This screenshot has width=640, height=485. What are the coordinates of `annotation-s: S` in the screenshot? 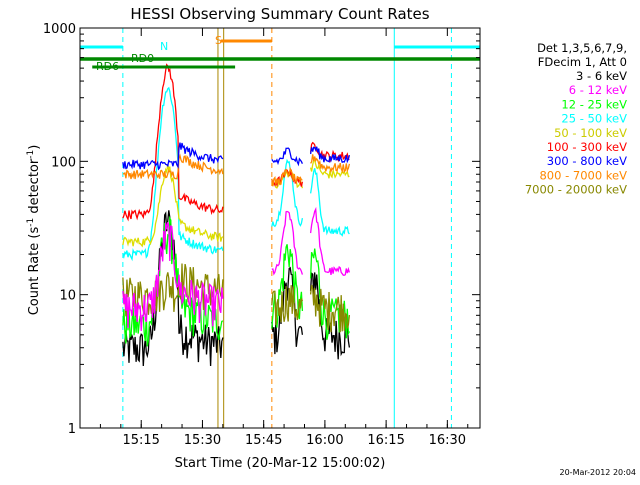 It's located at (218, 40).